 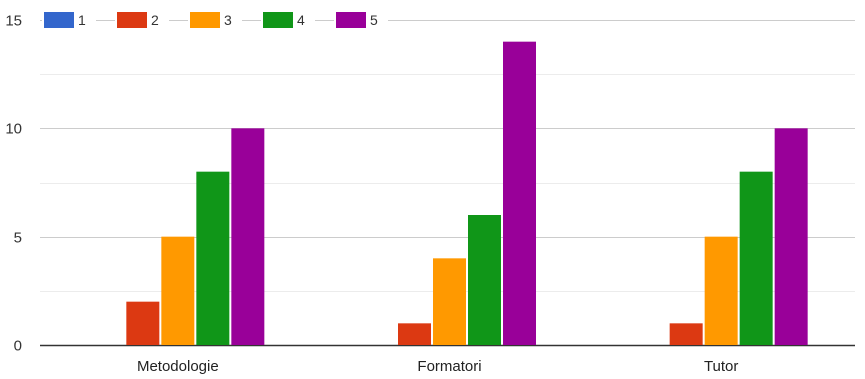 I want to click on y-tick-label: 10, so click(x=13, y=129).